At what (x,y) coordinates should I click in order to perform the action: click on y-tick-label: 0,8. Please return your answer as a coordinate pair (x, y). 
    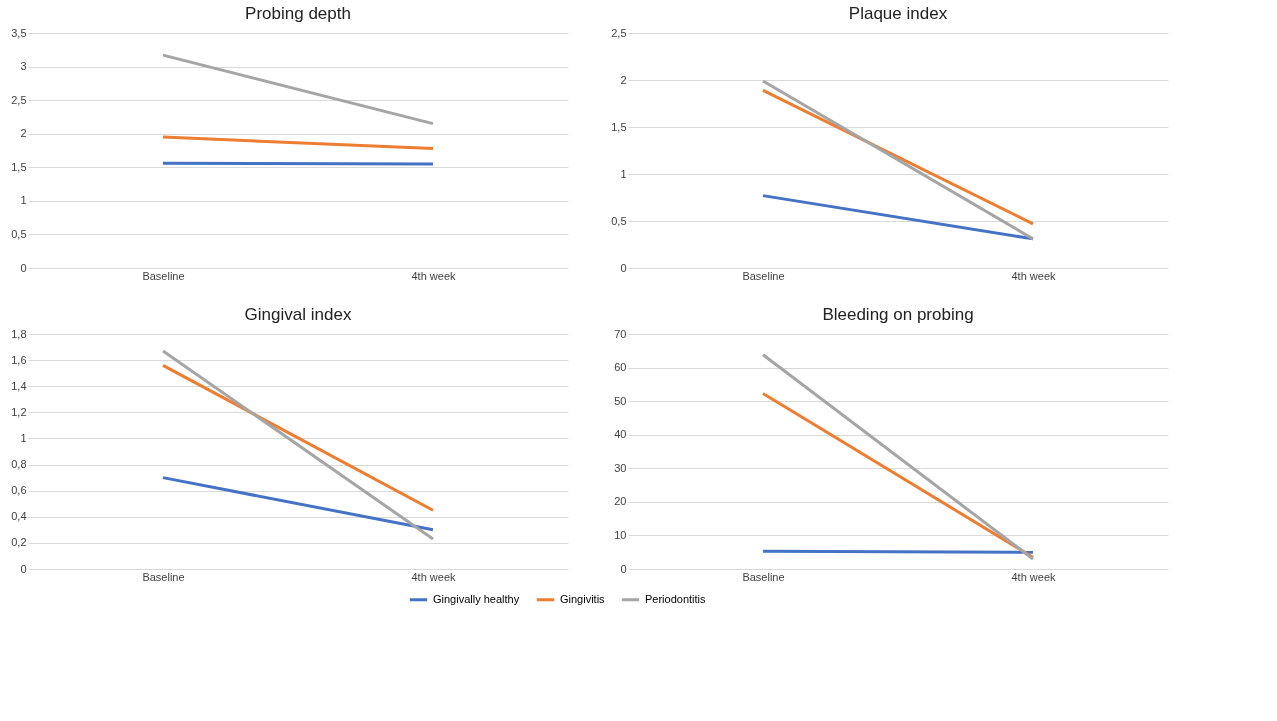
    Looking at the image, I should click on (19, 464).